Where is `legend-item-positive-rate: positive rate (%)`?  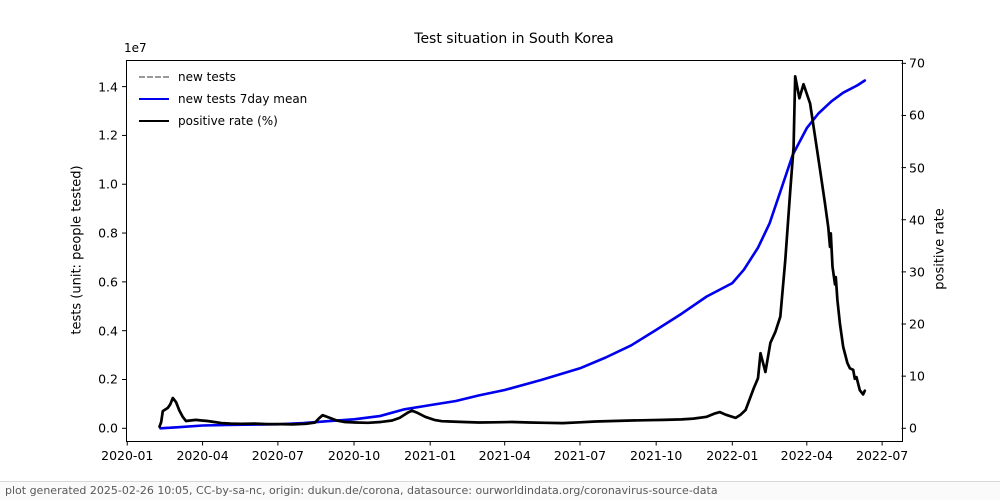 legend-item-positive-rate: positive rate (%) is located at coordinates (223, 121).